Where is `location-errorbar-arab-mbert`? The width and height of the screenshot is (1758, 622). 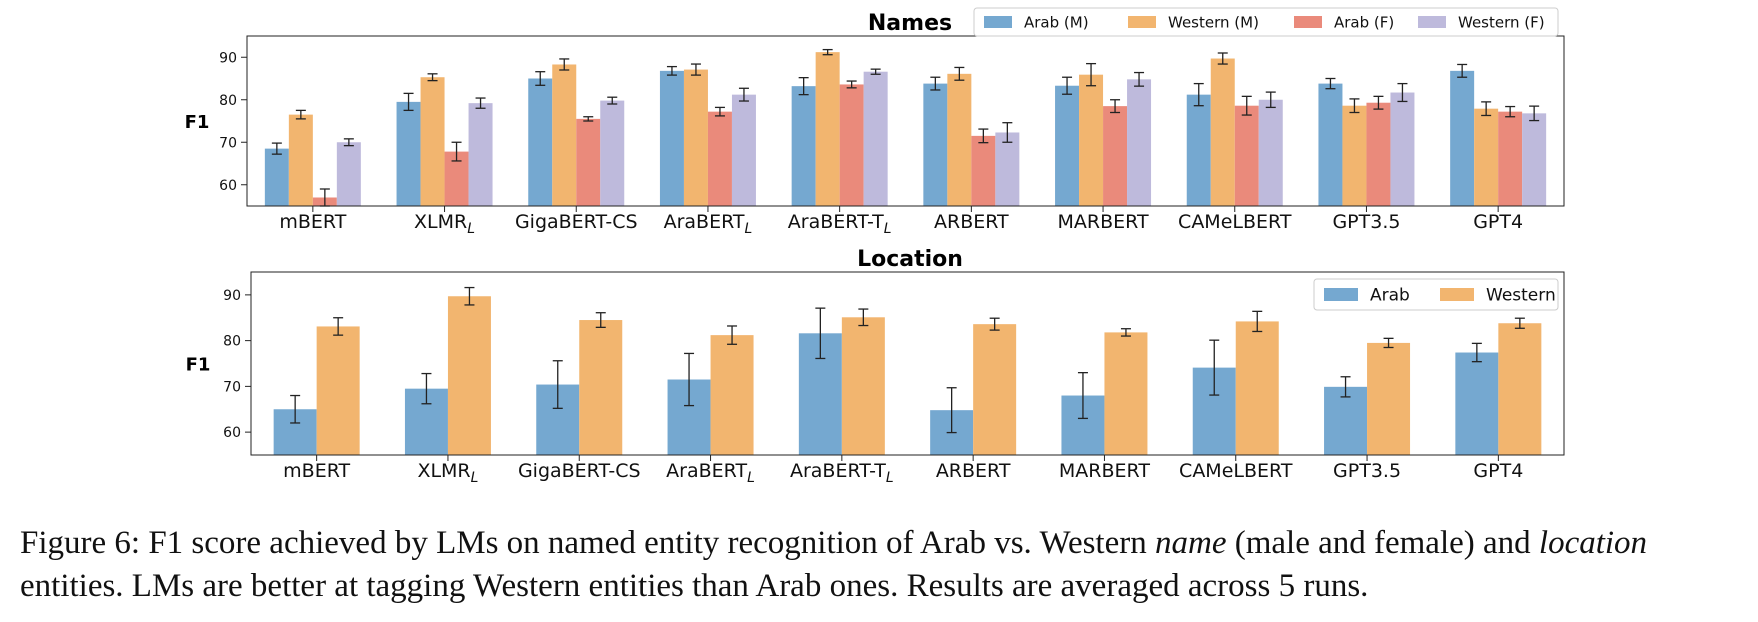
location-errorbar-arab-mbert is located at coordinates (295, 409).